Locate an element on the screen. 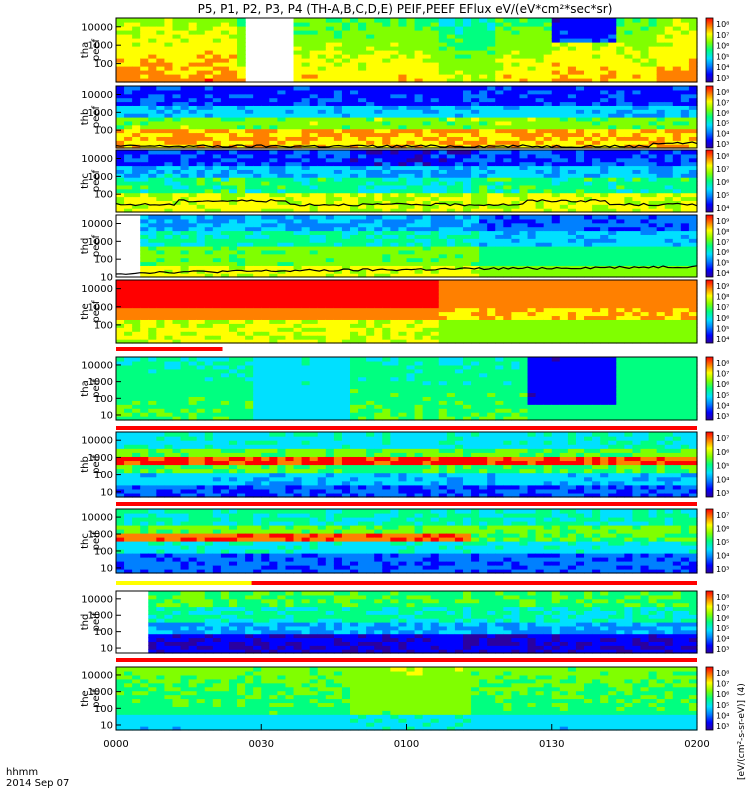 This screenshot has height=800, width=750. x-tick-label: 0130 is located at coordinates (551, 744).